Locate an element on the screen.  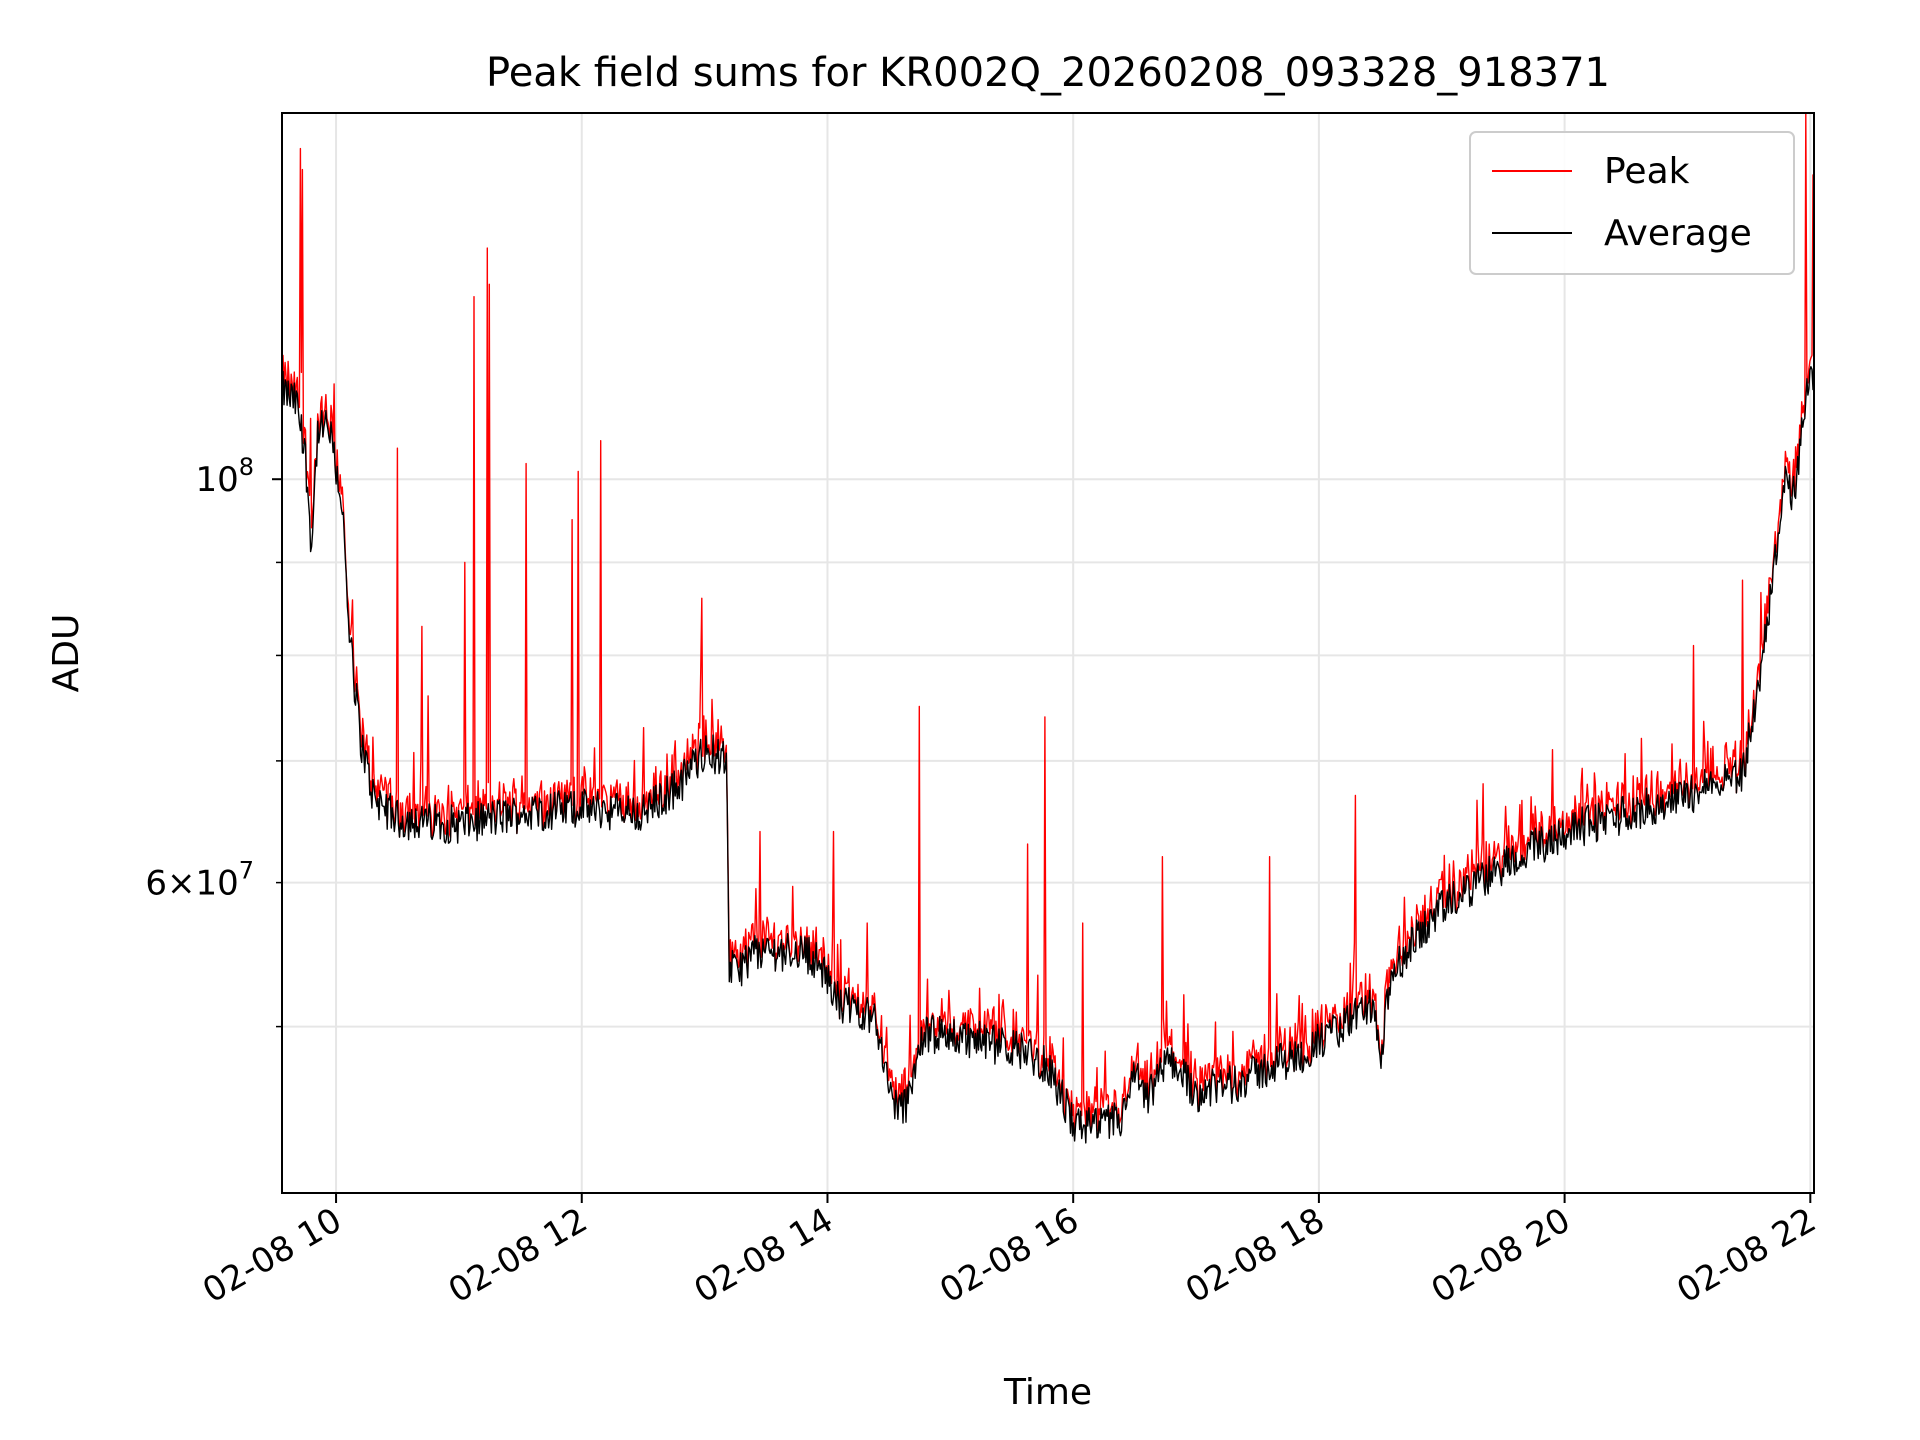
y-tick-exponent: 7 is located at coordinates (246, 871).